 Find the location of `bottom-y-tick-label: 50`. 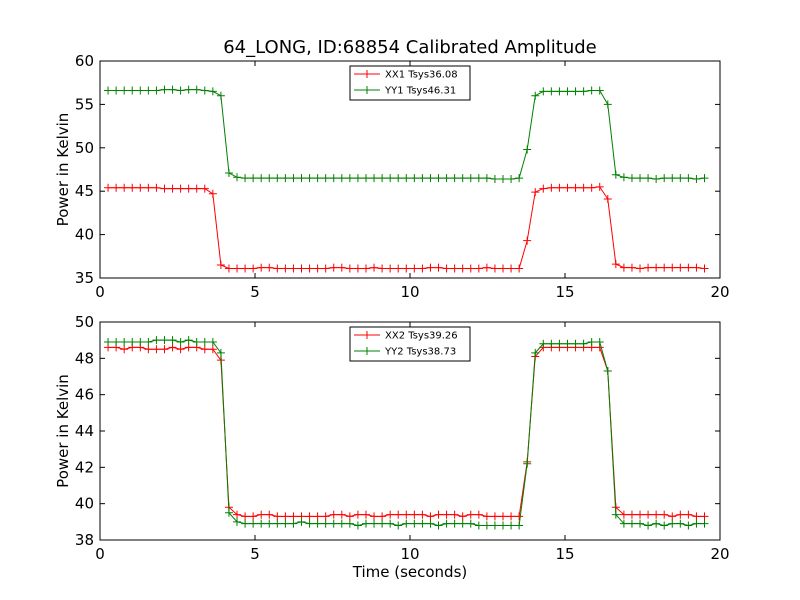

bottom-y-tick-label: 50 is located at coordinates (84, 322).